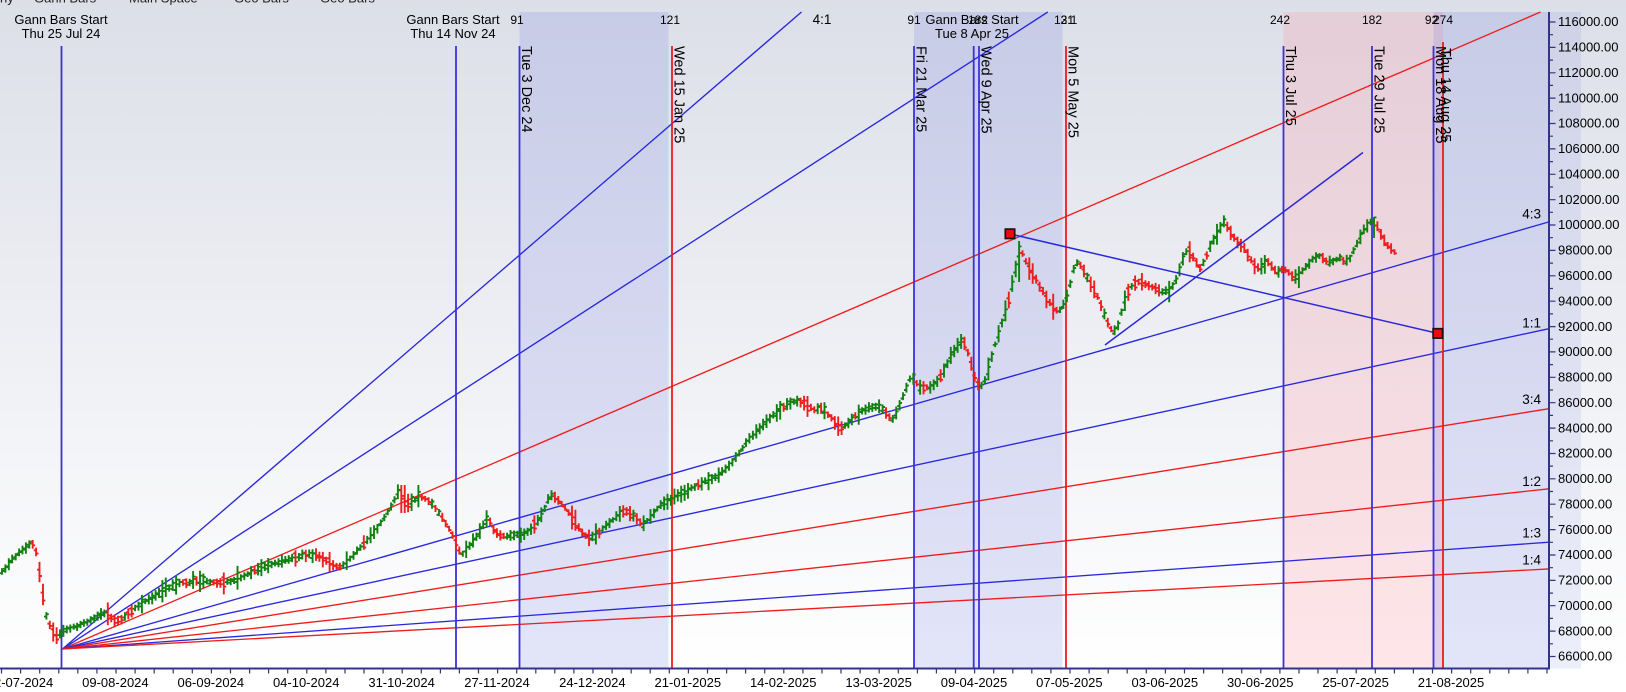  I want to click on svg-text: 1:2, so click(1531, 481).